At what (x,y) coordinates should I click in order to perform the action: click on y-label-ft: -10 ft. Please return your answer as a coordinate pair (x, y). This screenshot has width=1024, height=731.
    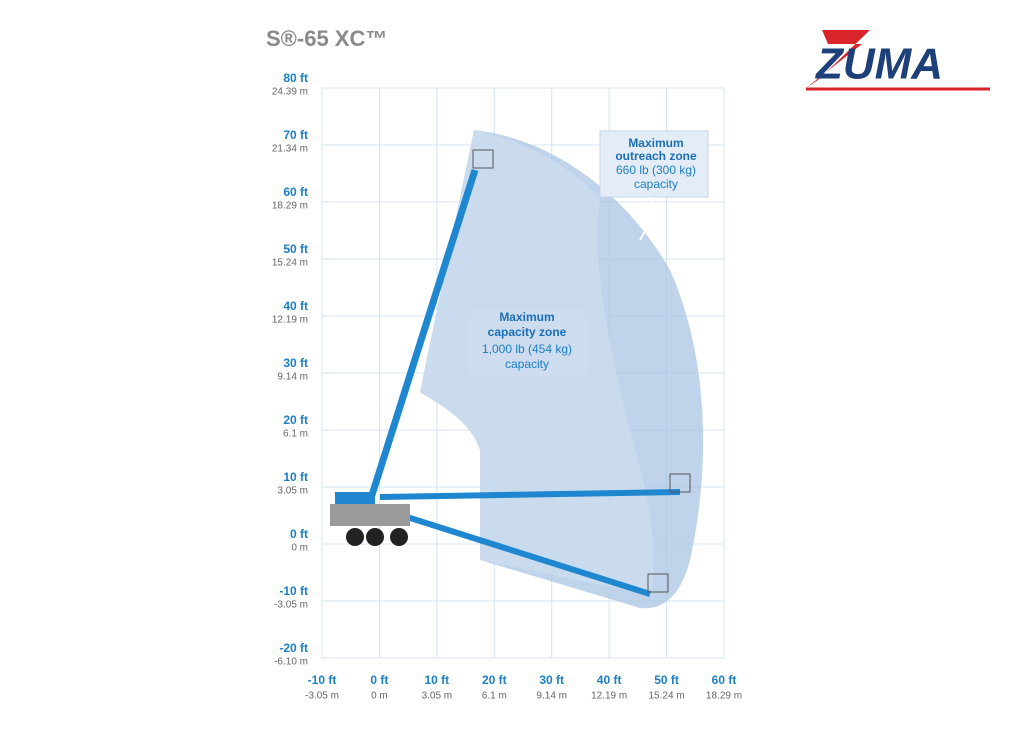
    Looking at the image, I should click on (293, 591).